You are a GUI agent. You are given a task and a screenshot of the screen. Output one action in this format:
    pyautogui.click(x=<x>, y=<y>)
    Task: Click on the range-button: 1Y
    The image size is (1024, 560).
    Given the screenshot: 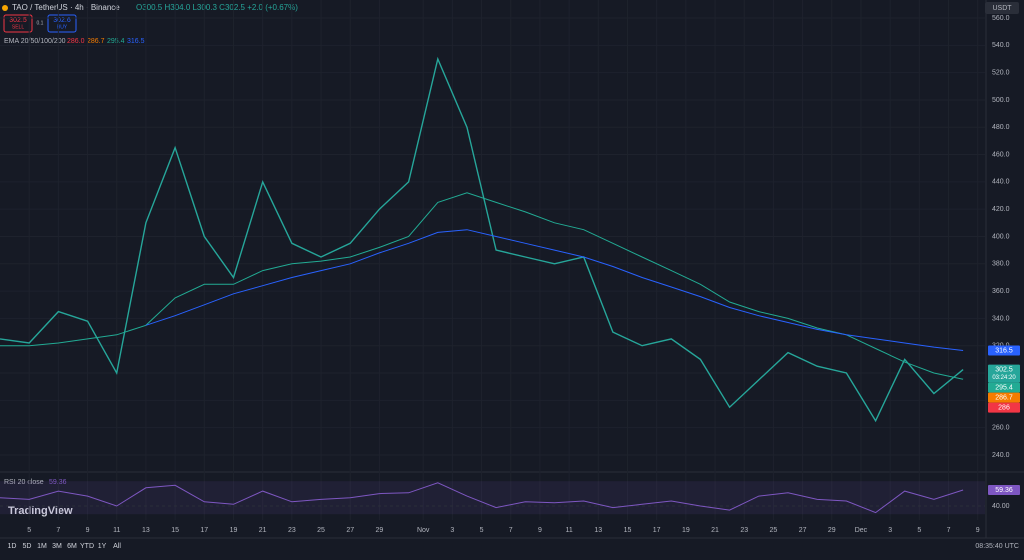 What is the action you would take?
    pyautogui.click(x=102, y=546)
    